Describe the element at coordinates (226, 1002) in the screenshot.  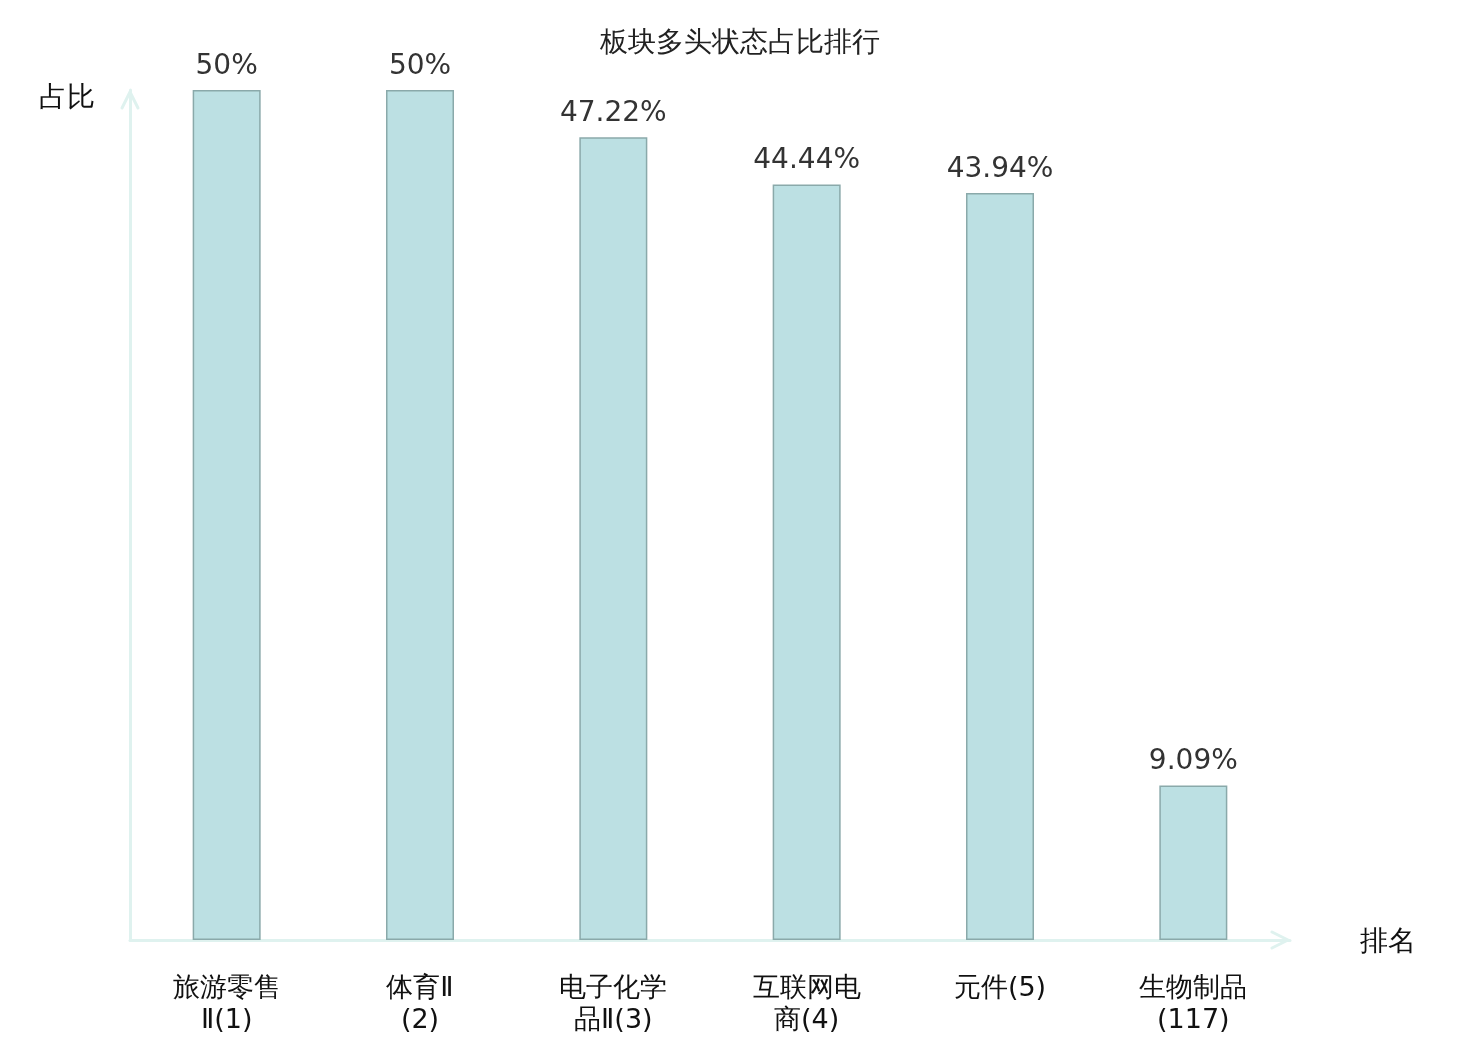
I see `x-tick-label: 旅游零售Ⅱ(1)` at that location.